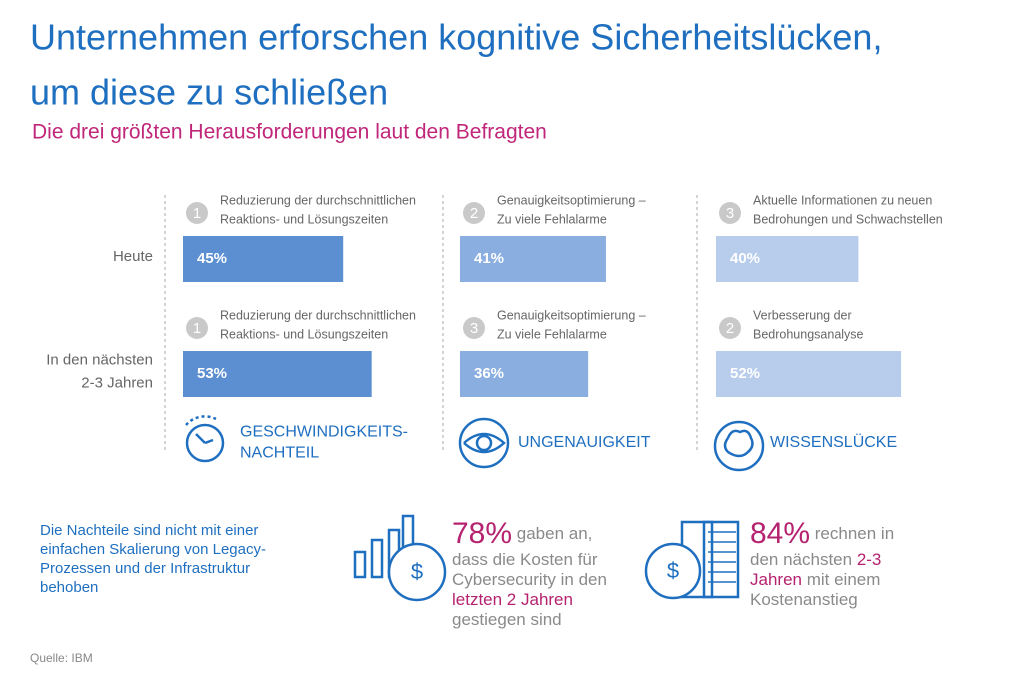  I want to click on stat-line: 84% rechnen in, so click(822, 533).